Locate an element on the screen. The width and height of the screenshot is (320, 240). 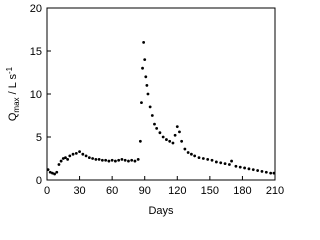
y-label-rest: / L s is located at coordinates (13, 86).